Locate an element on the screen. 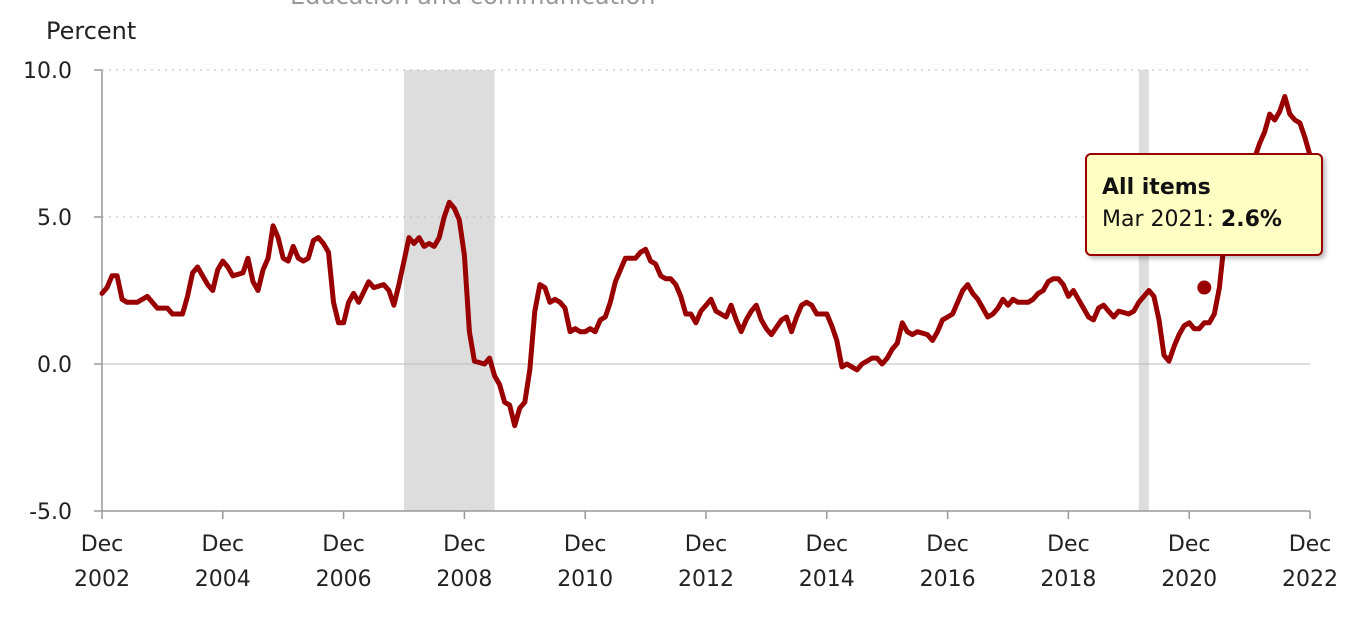  tooltip-line: Mar 2021: 2.6% is located at coordinates (1211, 220).